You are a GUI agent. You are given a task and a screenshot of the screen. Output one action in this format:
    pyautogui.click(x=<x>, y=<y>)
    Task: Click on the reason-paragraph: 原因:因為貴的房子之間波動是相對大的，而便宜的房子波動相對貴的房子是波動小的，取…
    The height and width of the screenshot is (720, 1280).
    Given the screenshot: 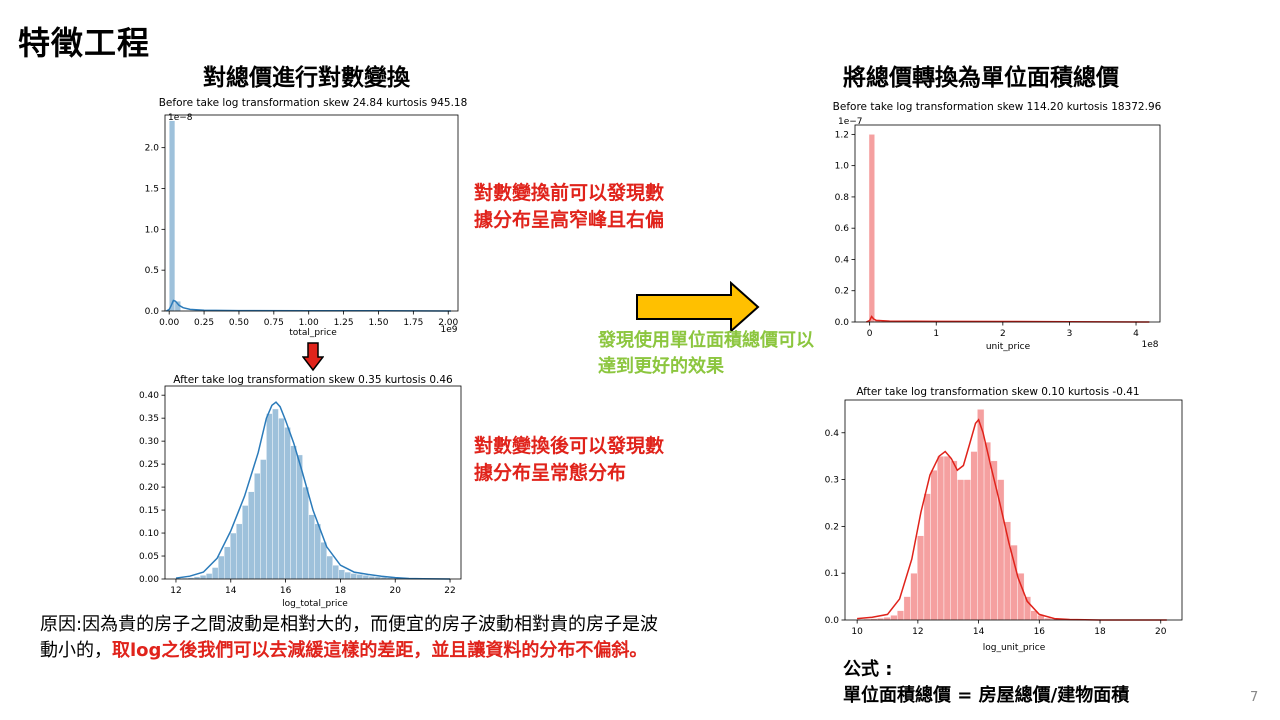 What is the action you would take?
    pyautogui.click(x=350, y=638)
    